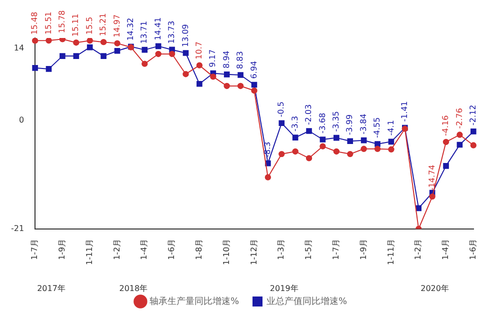  I want to click on data-label: 6.94, so click(253, 69).